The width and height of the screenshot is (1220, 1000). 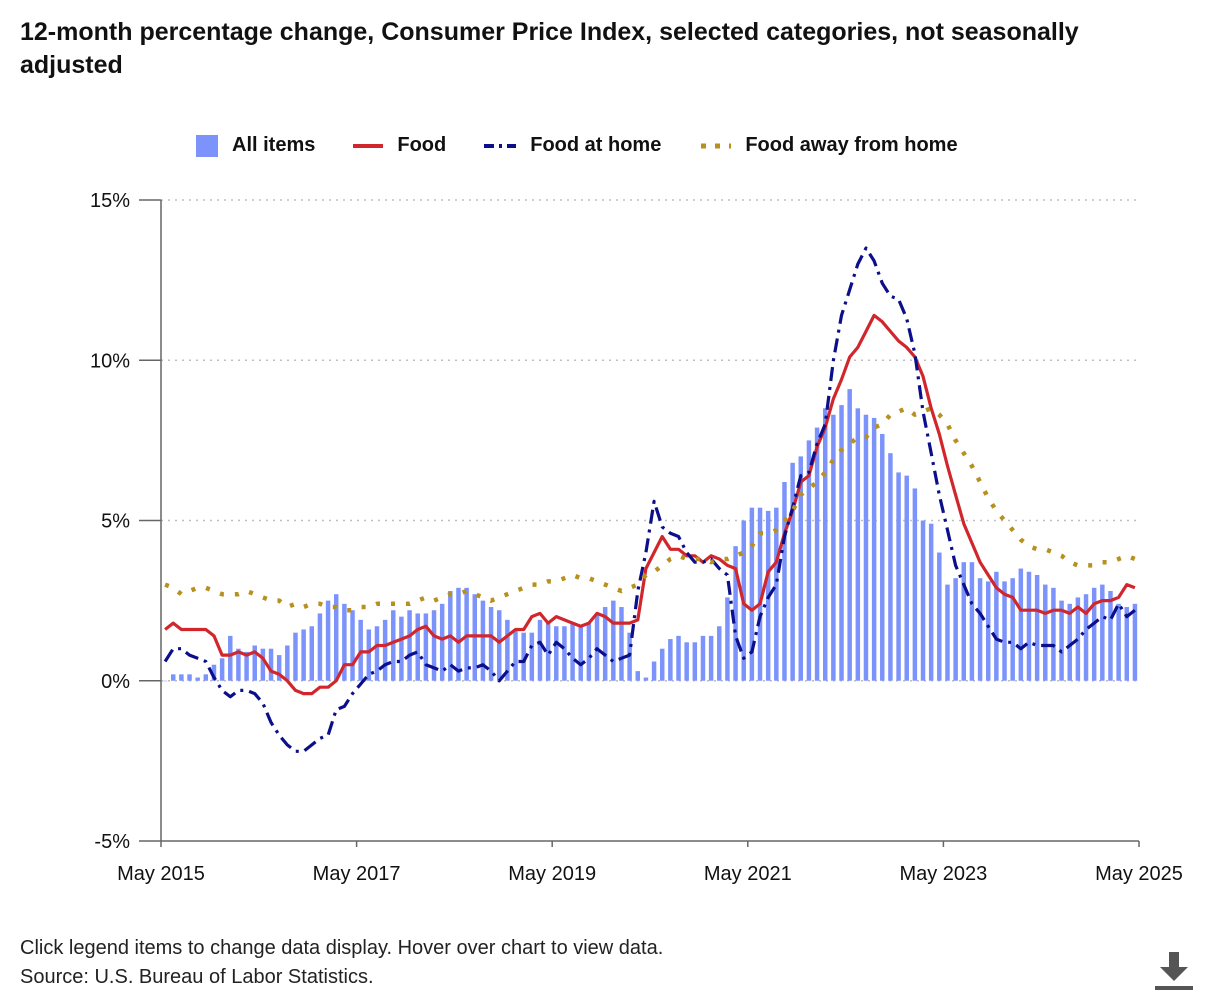 What do you see at coordinates (1174, 972) in the screenshot?
I see `download-icon` at bounding box center [1174, 972].